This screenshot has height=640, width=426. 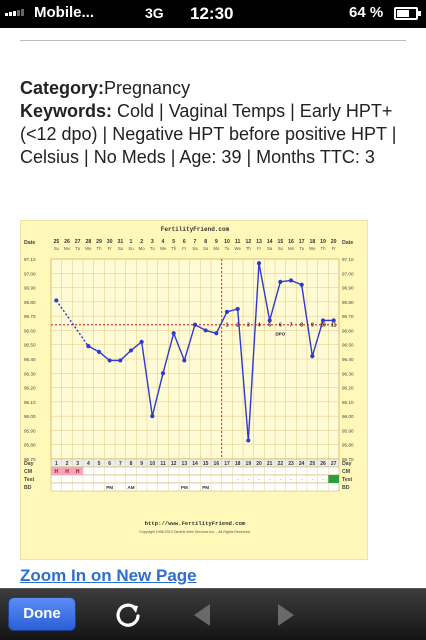 What do you see at coordinates (216, 248) in the screenshot?
I see `weekday-label: Mo` at bounding box center [216, 248].